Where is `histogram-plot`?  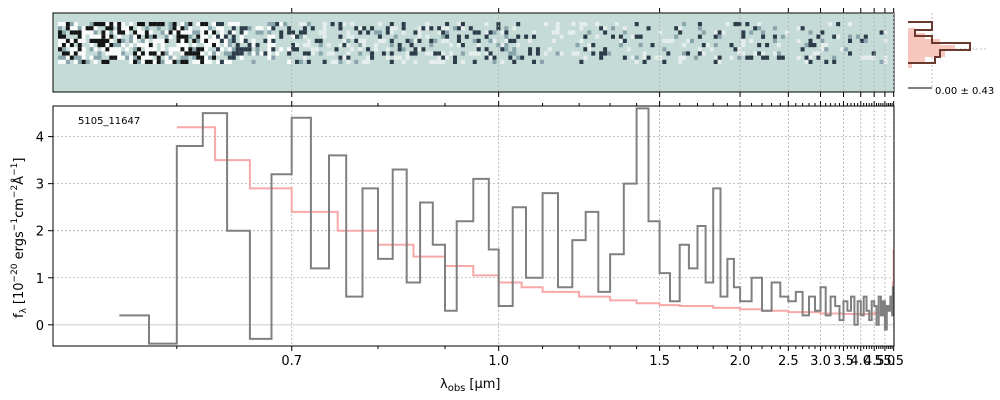 histogram-plot is located at coordinates (947, 51).